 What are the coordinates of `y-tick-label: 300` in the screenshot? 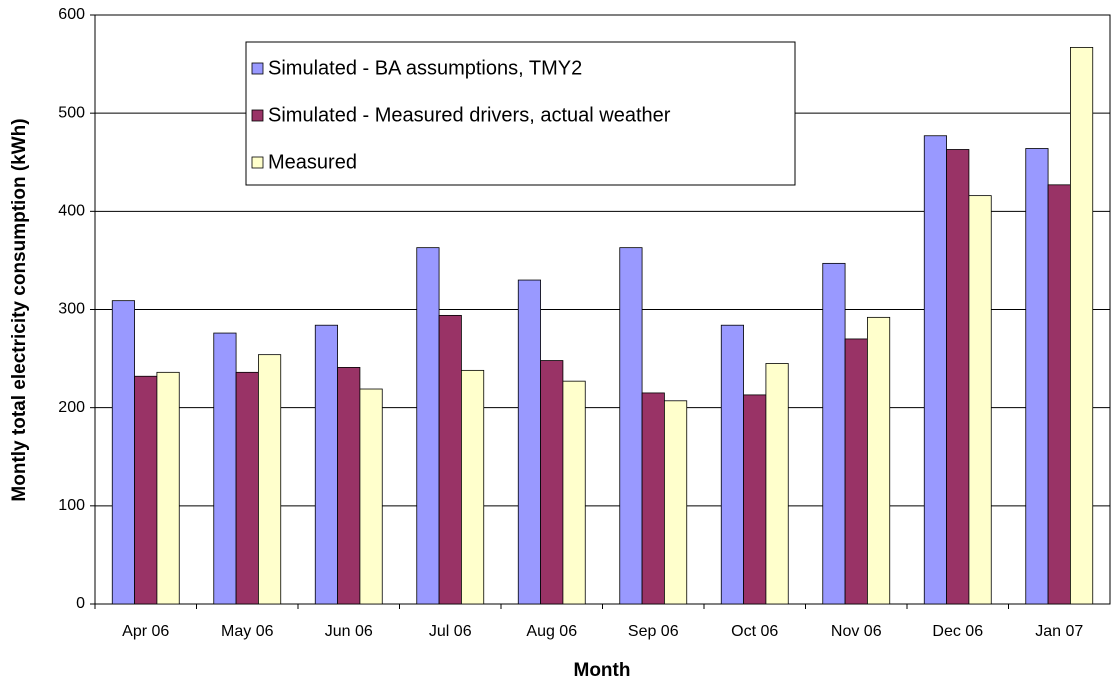 It's located at (71, 309).